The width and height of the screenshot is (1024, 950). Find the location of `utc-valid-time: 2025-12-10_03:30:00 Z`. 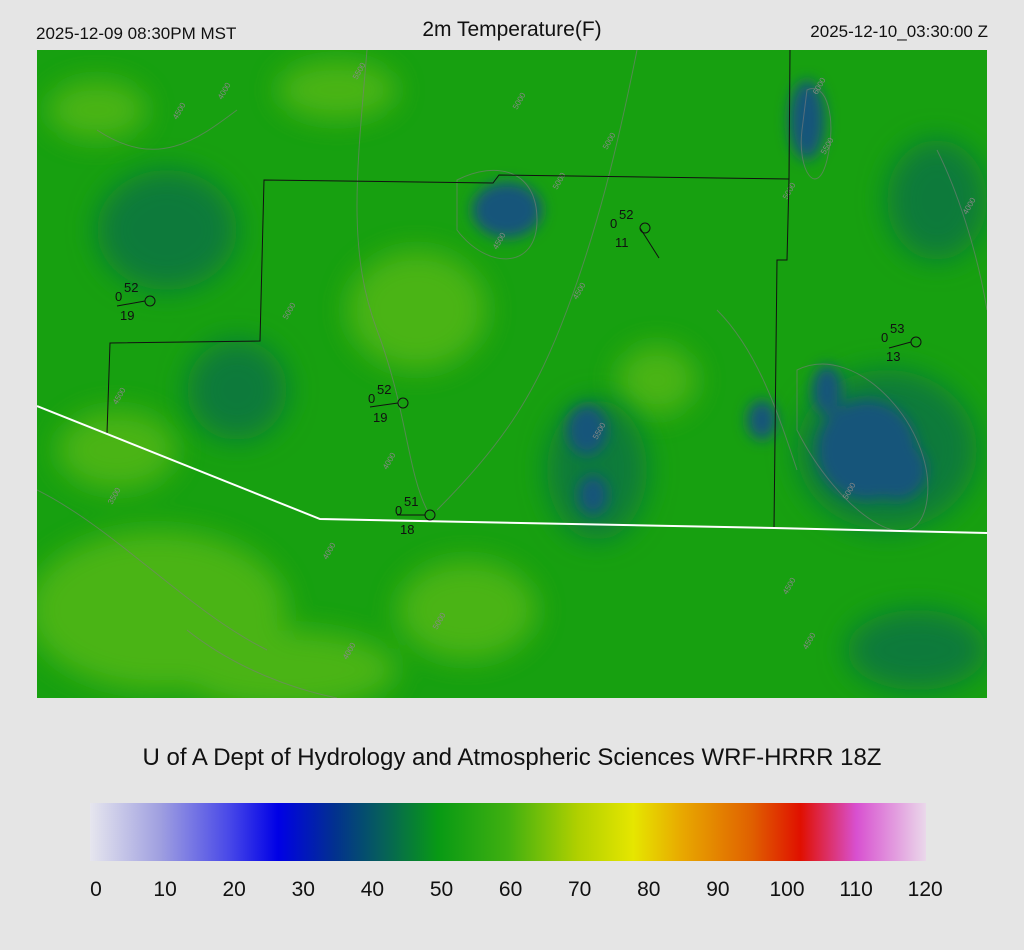

utc-valid-time: 2025-12-10_03:30:00 Z is located at coordinates (899, 31).